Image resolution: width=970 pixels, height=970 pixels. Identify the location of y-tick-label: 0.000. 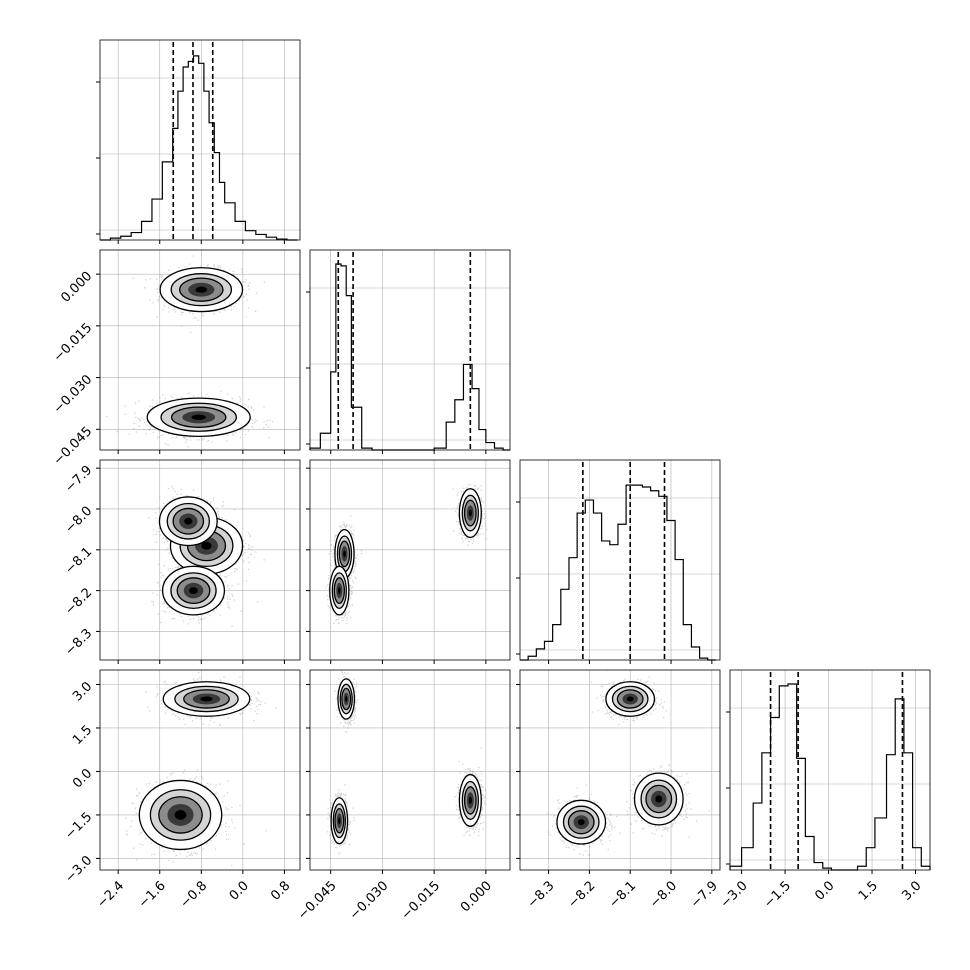
(76, 287).